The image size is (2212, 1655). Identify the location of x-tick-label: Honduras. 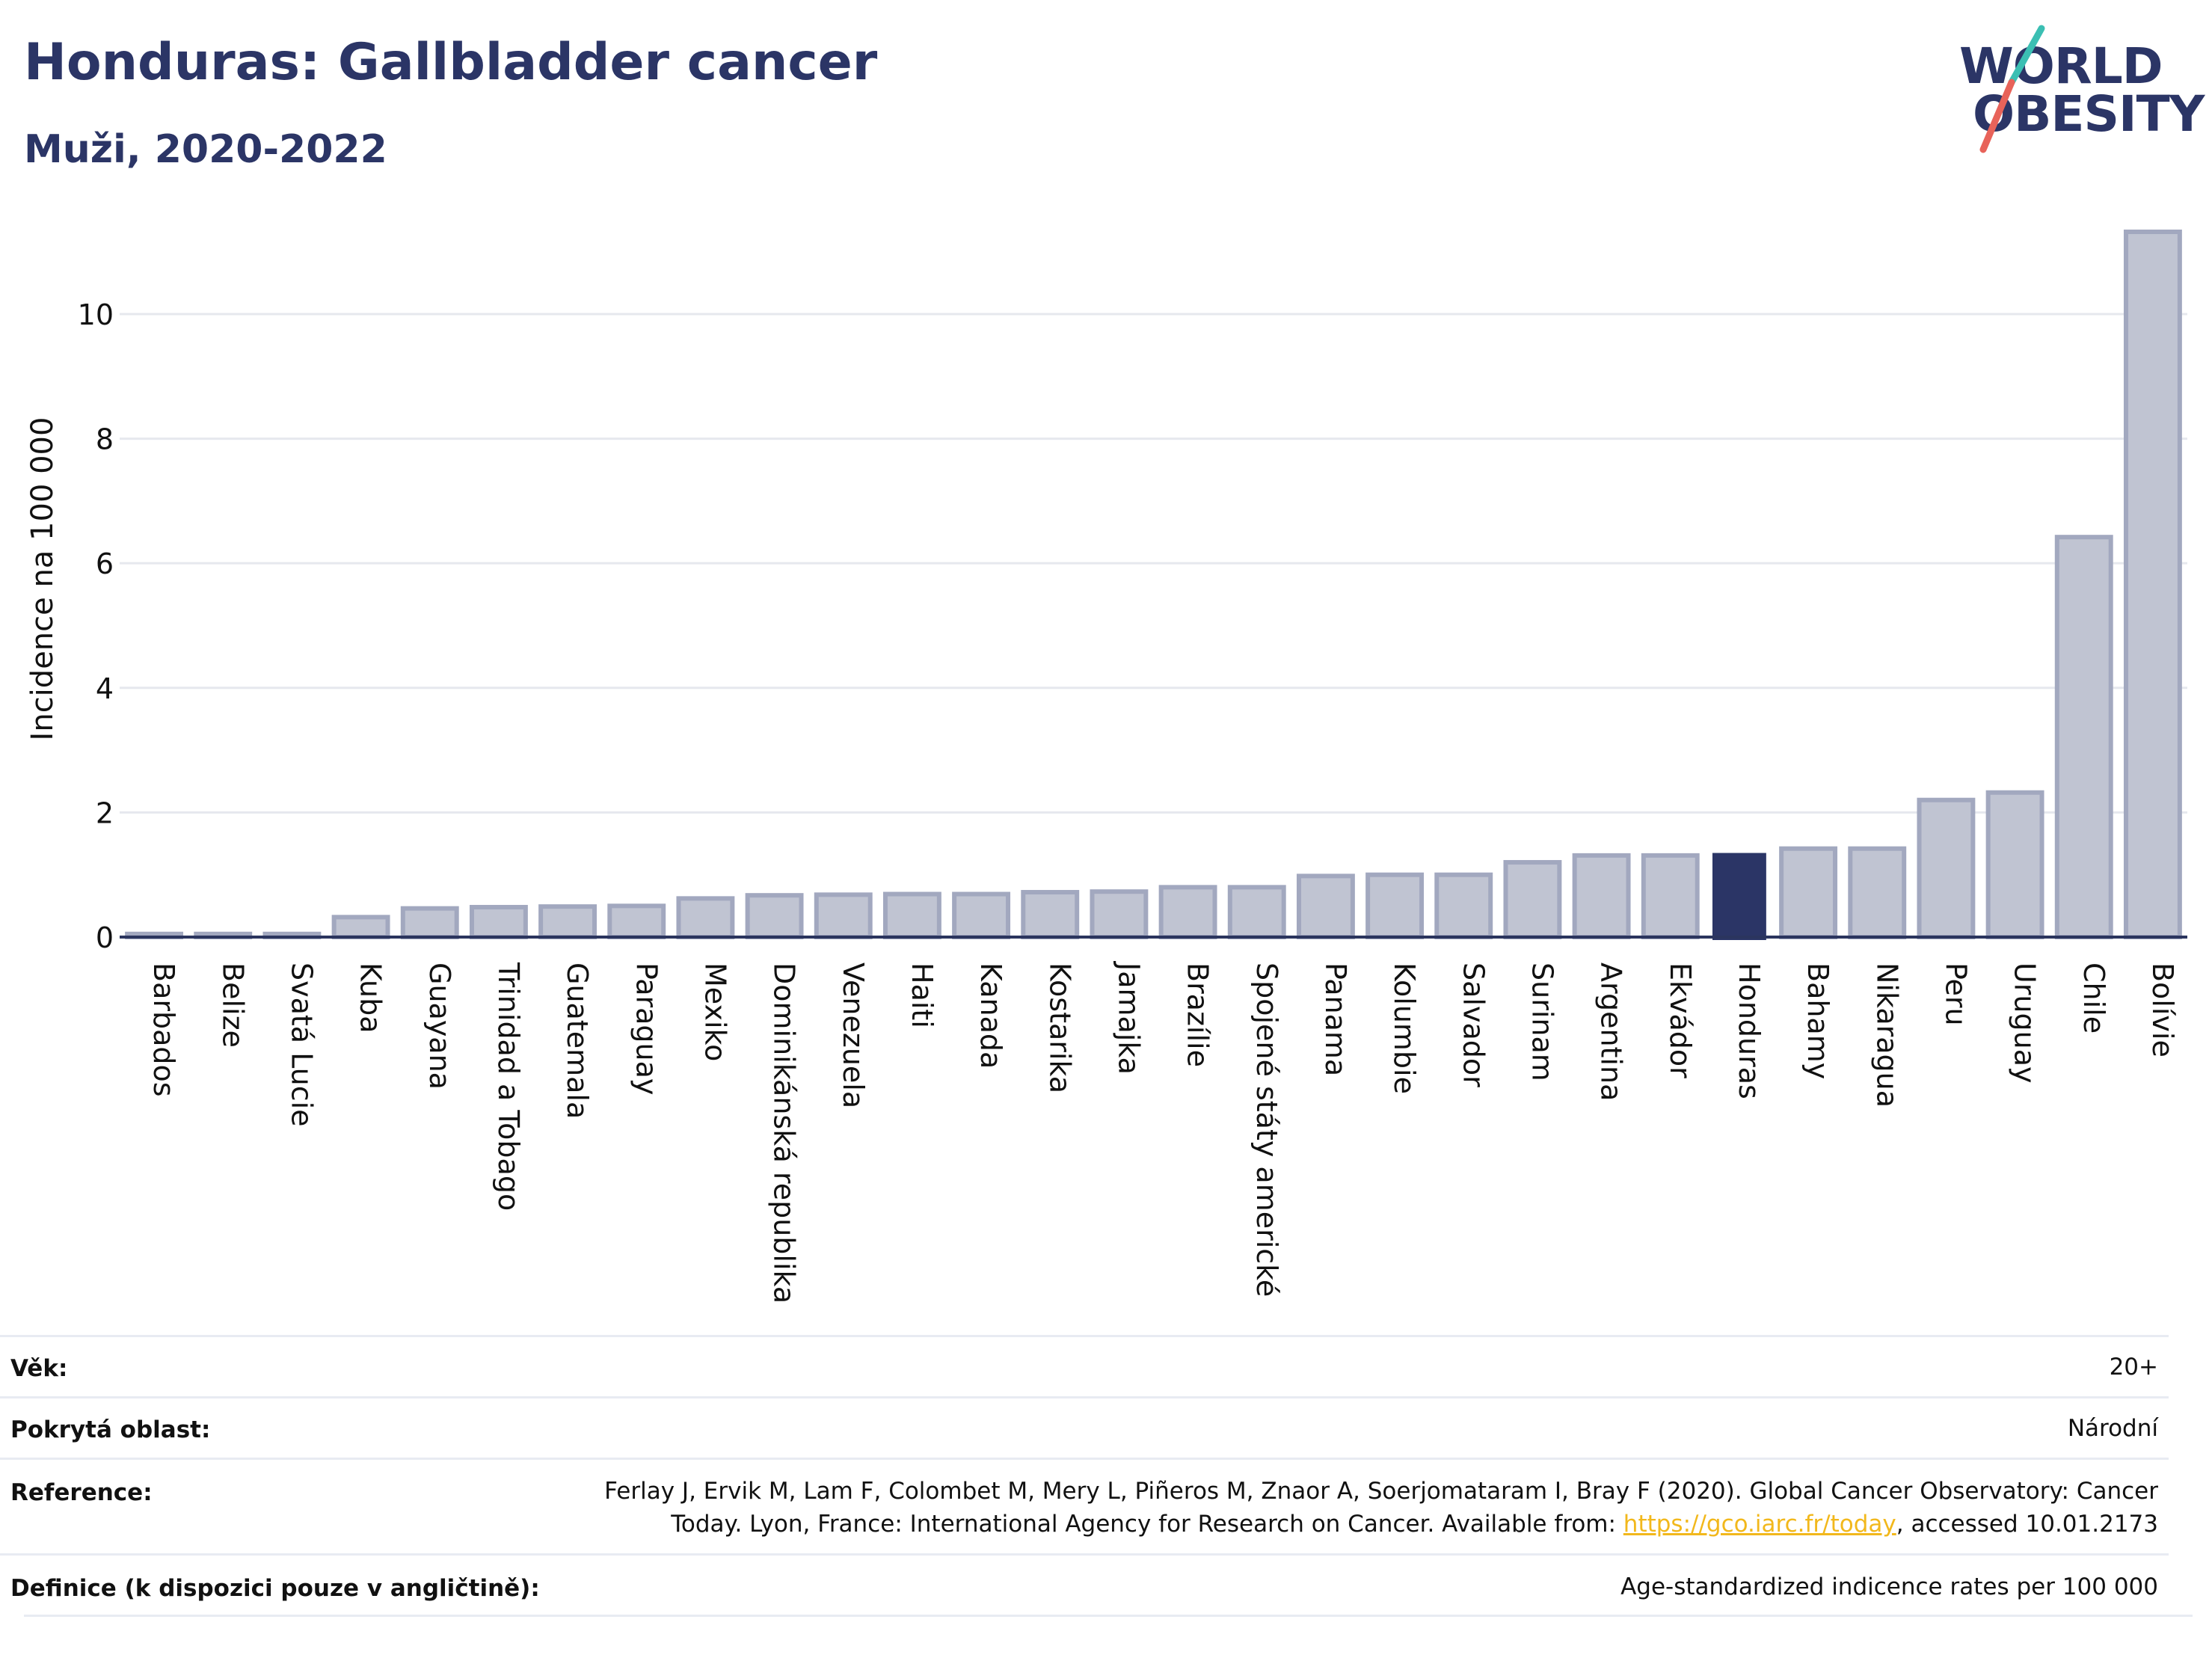
(1749, 1030).